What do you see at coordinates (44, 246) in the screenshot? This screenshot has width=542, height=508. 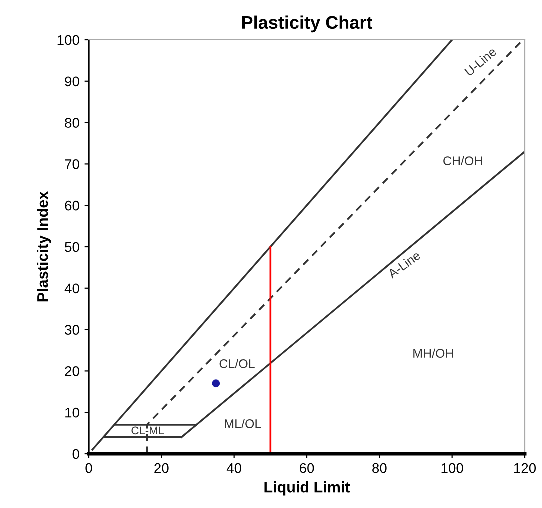 I see `y-axis-title: Plasticity Index` at bounding box center [44, 246].